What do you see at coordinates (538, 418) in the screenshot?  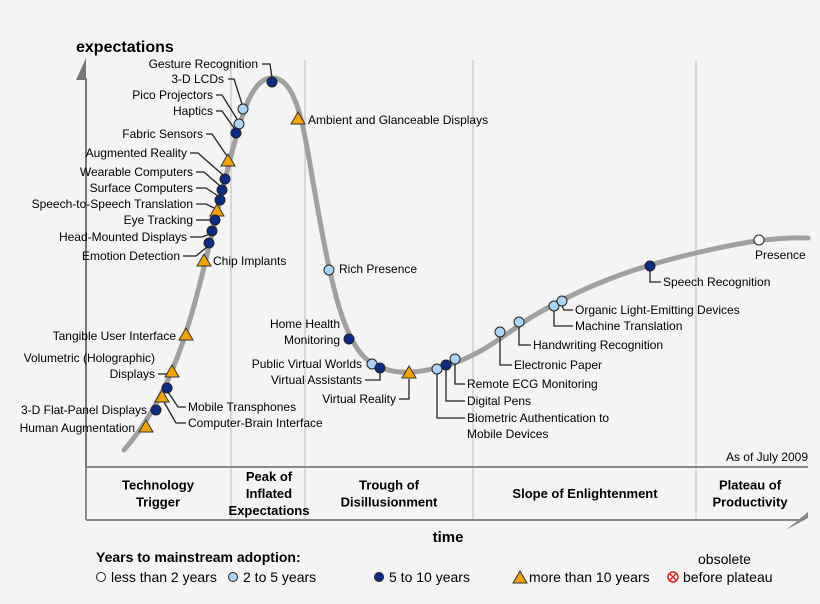 I see `technology-label: Biometric Authentication to` at bounding box center [538, 418].